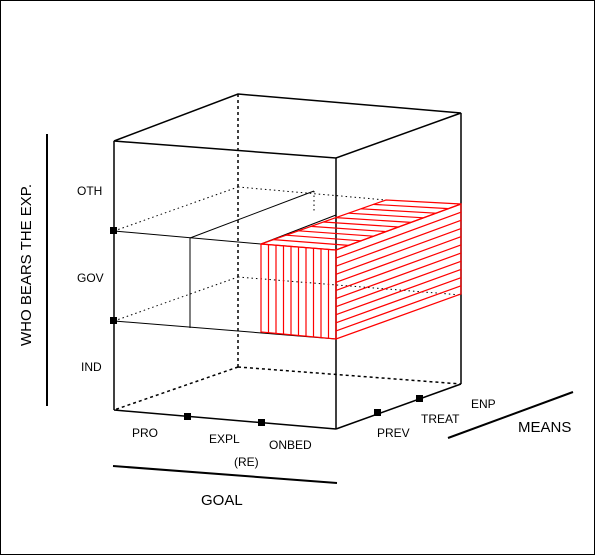 The height and width of the screenshot is (555, 595). I want to click on hidden-bottom-left-edge, so click(176, 388).